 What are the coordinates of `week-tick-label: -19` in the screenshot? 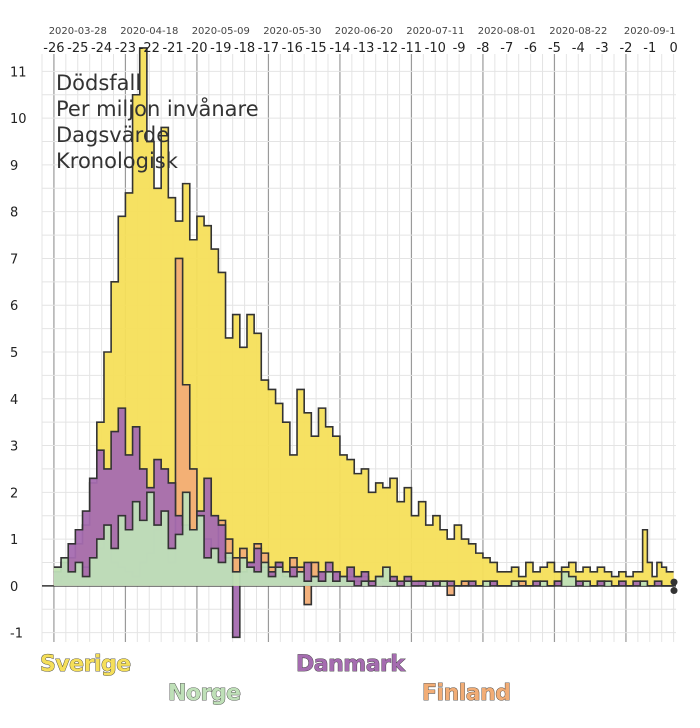 It's located at (220, 48).